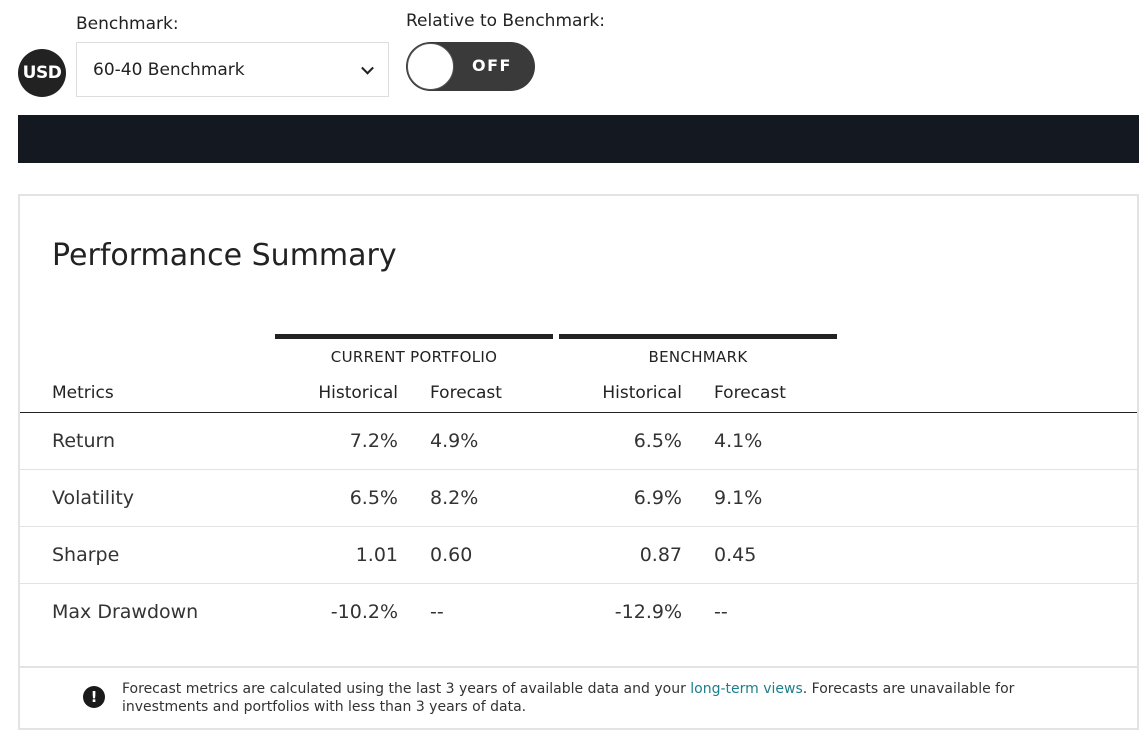 The height and width of the screenshot is (736, 1139). What do you see at coordinates (414, 336) in the screenshot?
I see `current-portfolio-rule` at bounding box center [414, 336].